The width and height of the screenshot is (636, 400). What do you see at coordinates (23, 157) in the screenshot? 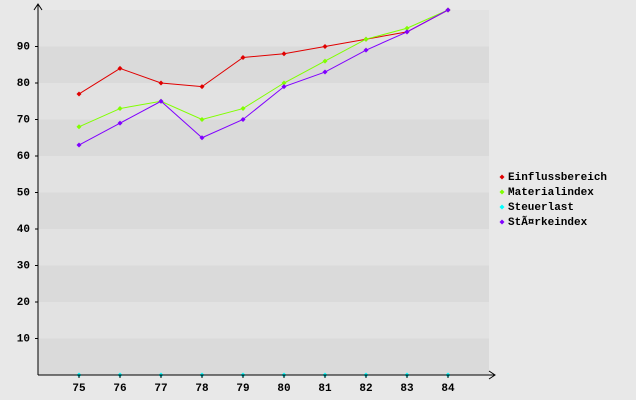
I see `y-tick-label: 60` at bounding box center [23, 157].